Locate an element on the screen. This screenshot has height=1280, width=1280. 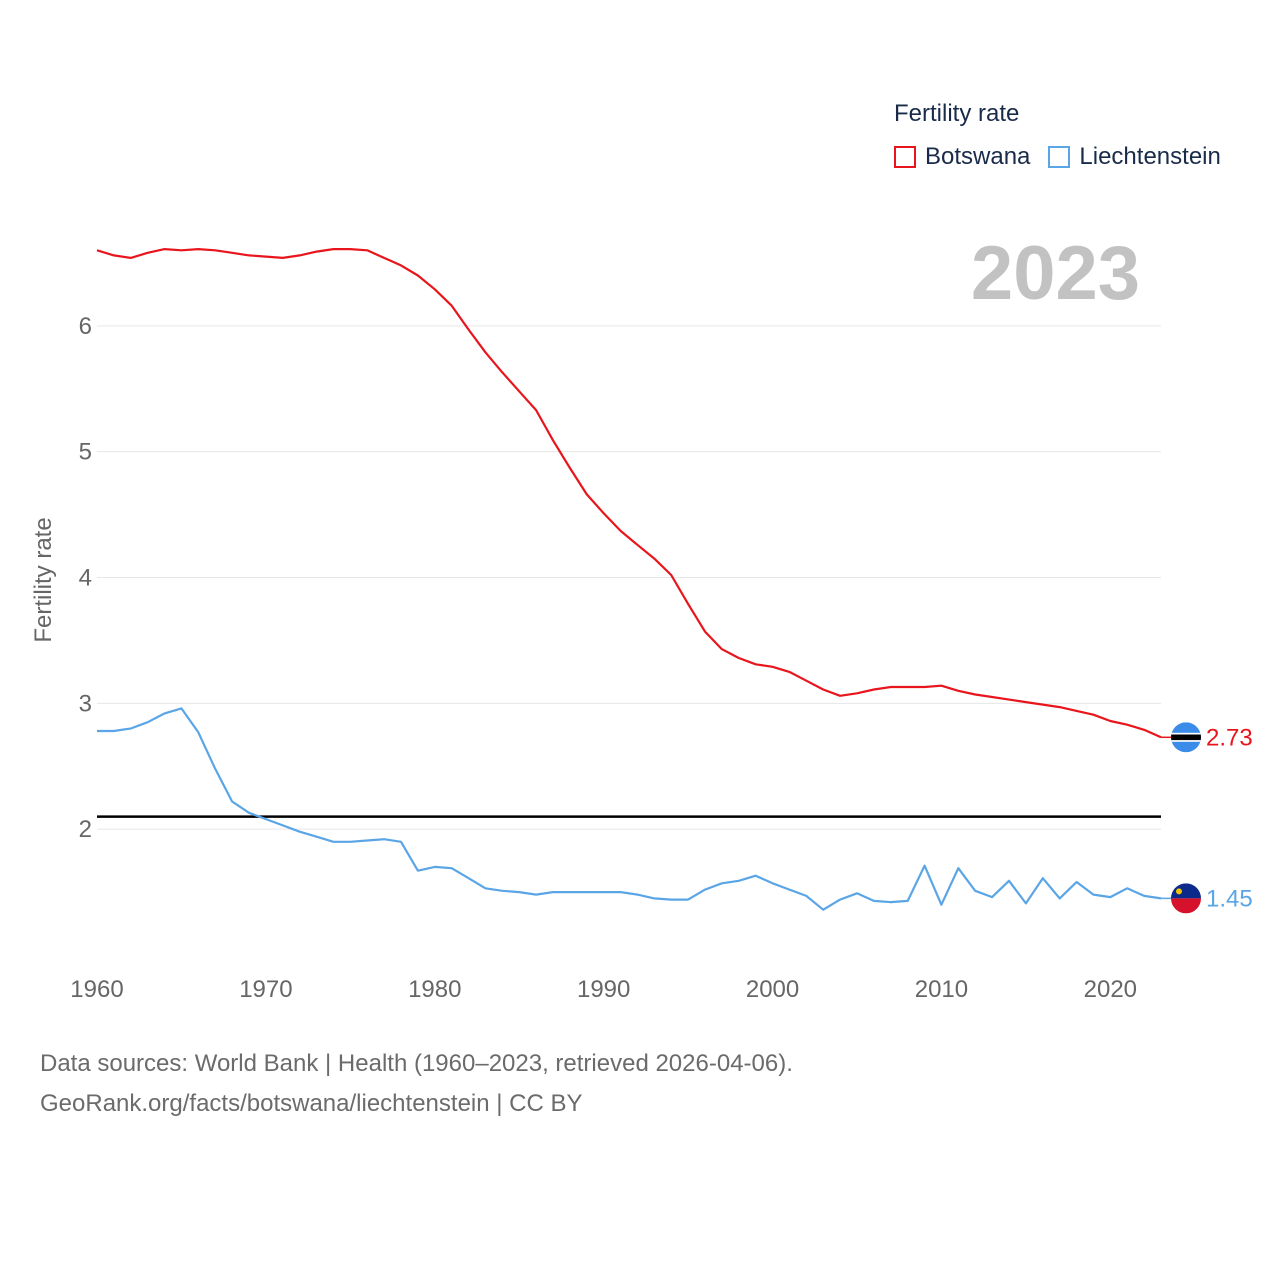
legend-title: Fertility rate is located at coordinates (957, 113).